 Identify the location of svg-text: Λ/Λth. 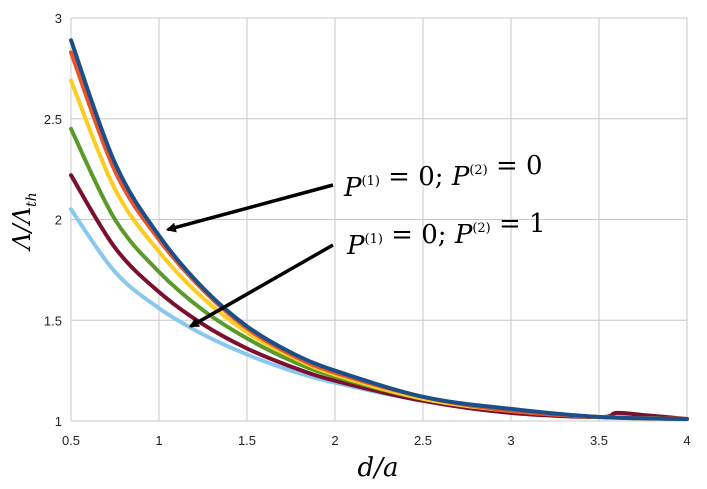
(24, 221).